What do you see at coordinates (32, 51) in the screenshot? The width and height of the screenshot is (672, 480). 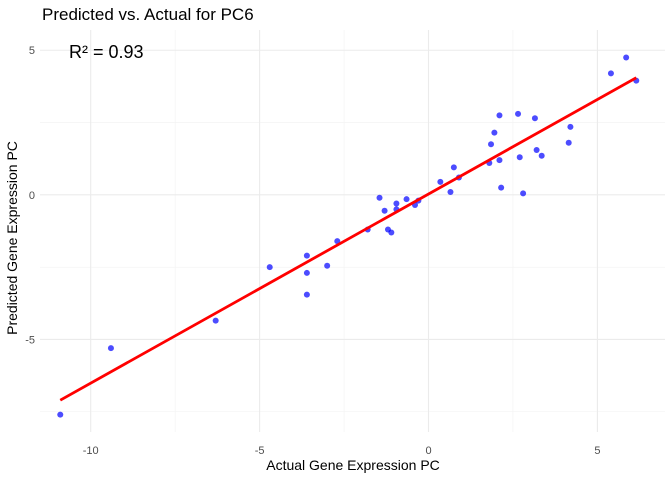 I see `y-tick-label: 5` at bounding box center [32, 51].